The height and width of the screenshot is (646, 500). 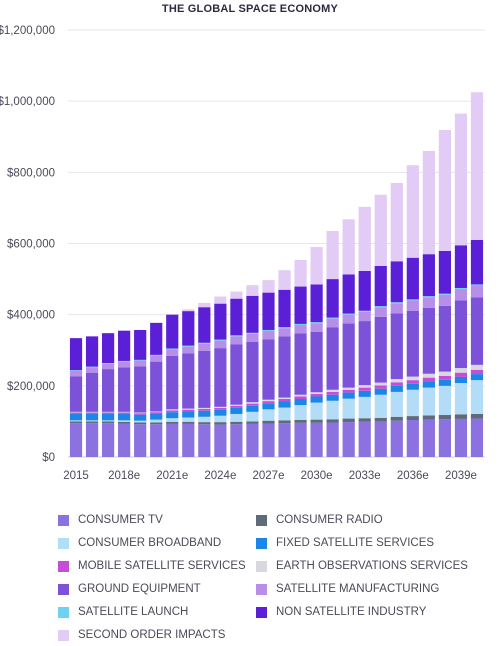 What do you see at coordinates (317, 476) in the screenshot?
I see `x-tick-label: 2030e` at bounding box center [317, 476].